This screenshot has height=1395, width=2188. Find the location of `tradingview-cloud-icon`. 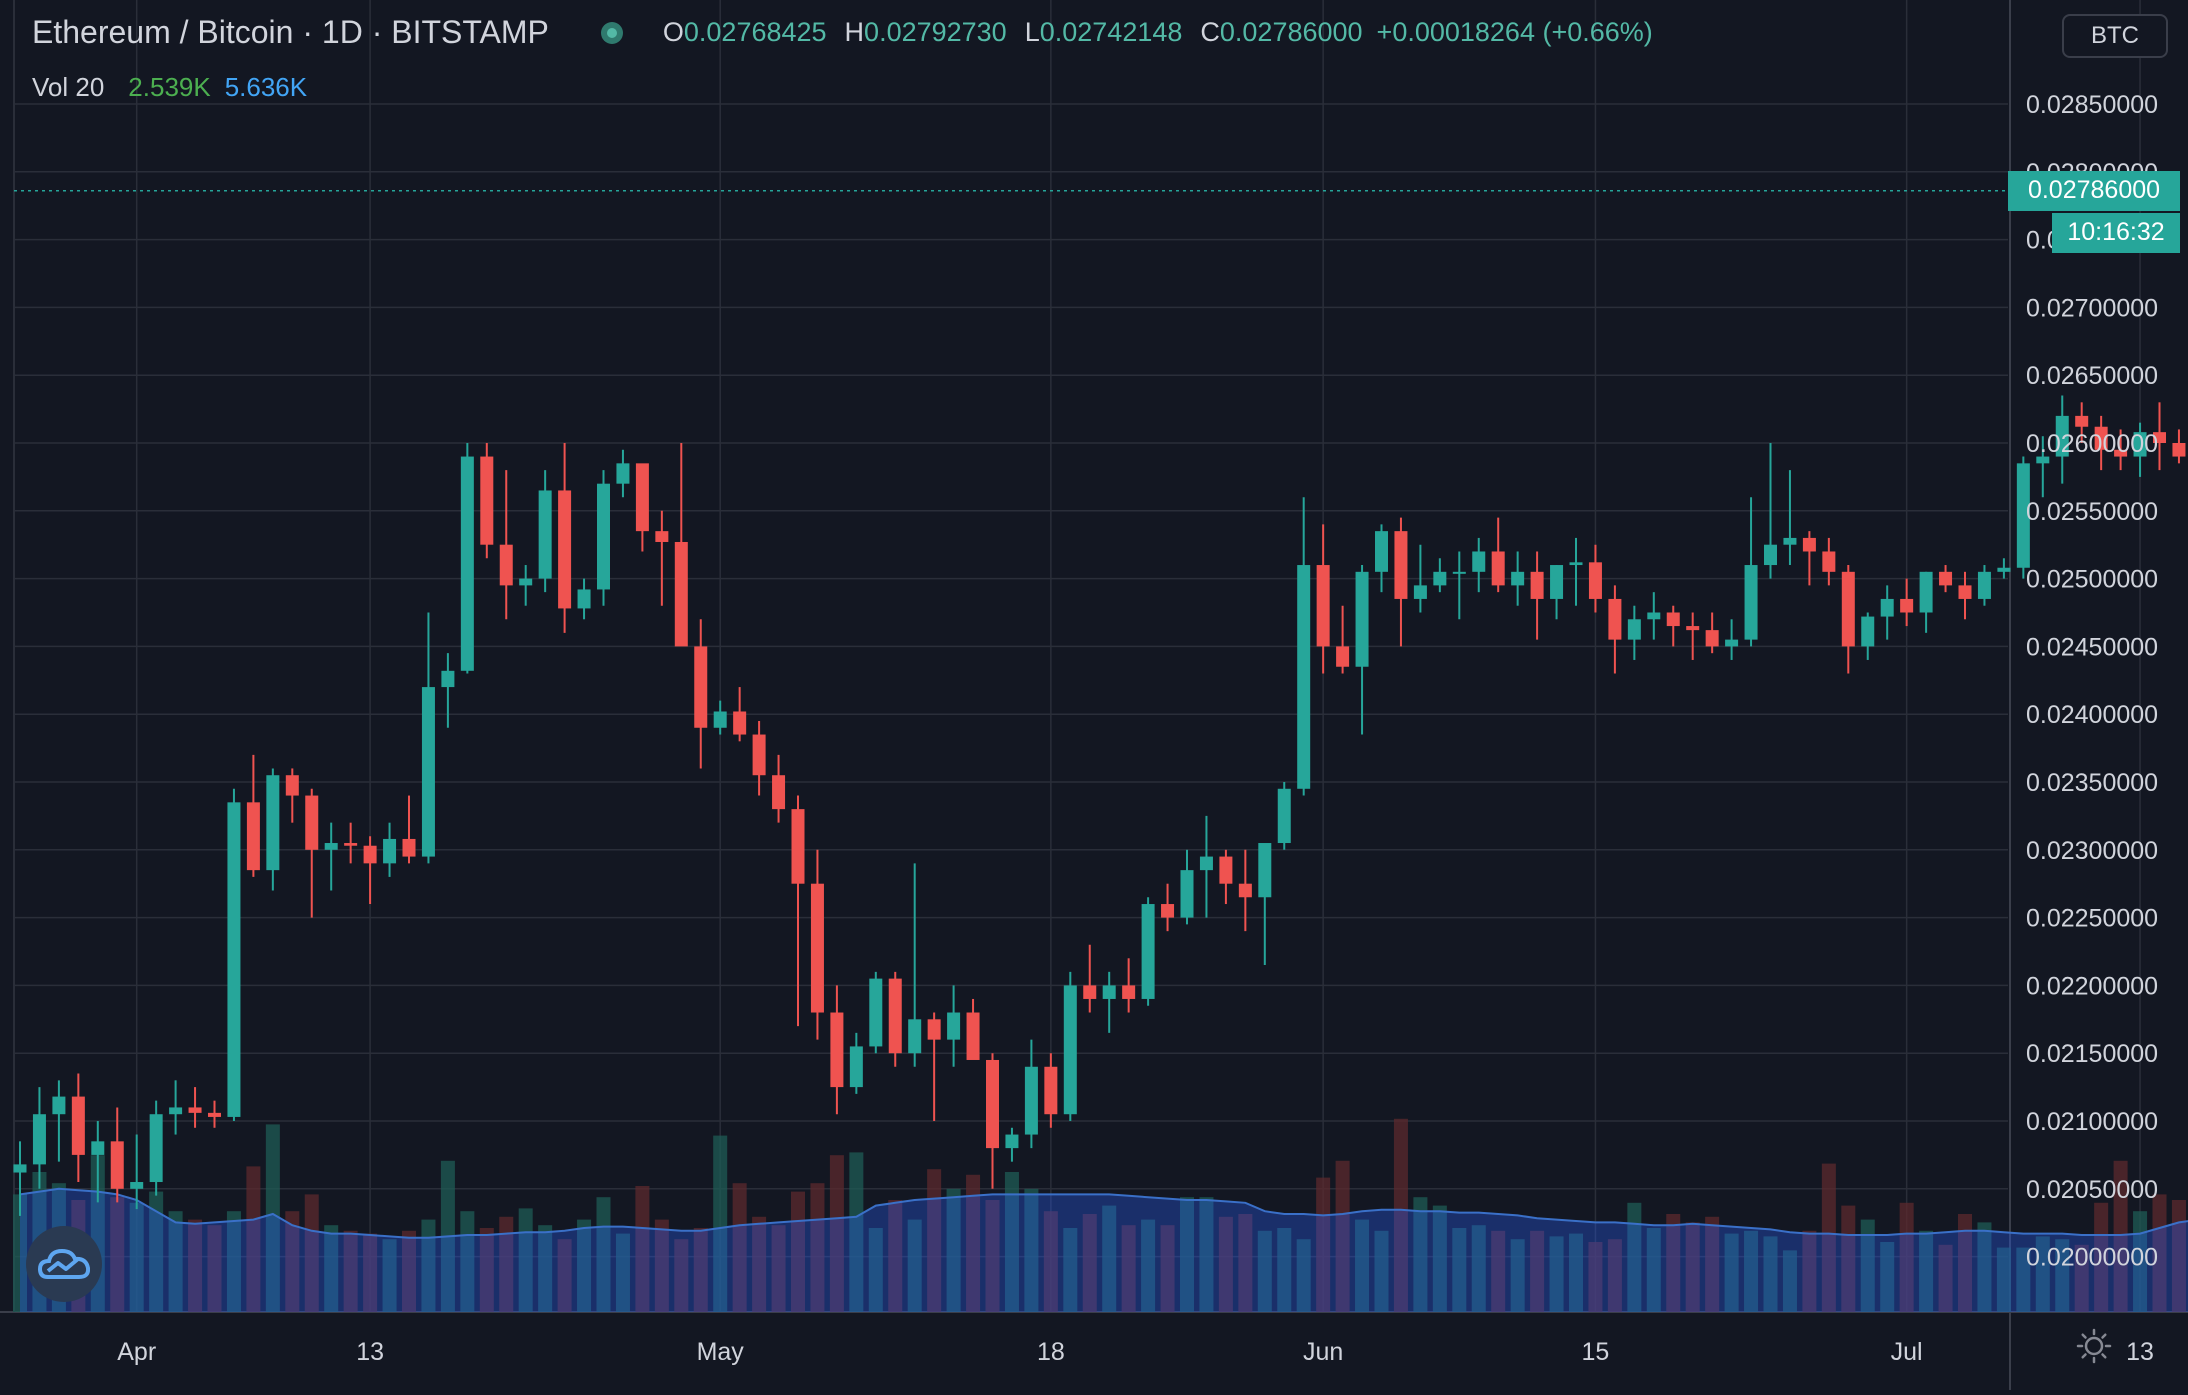

tradingview-cloud-icon is located at coordinates (64, 1264).